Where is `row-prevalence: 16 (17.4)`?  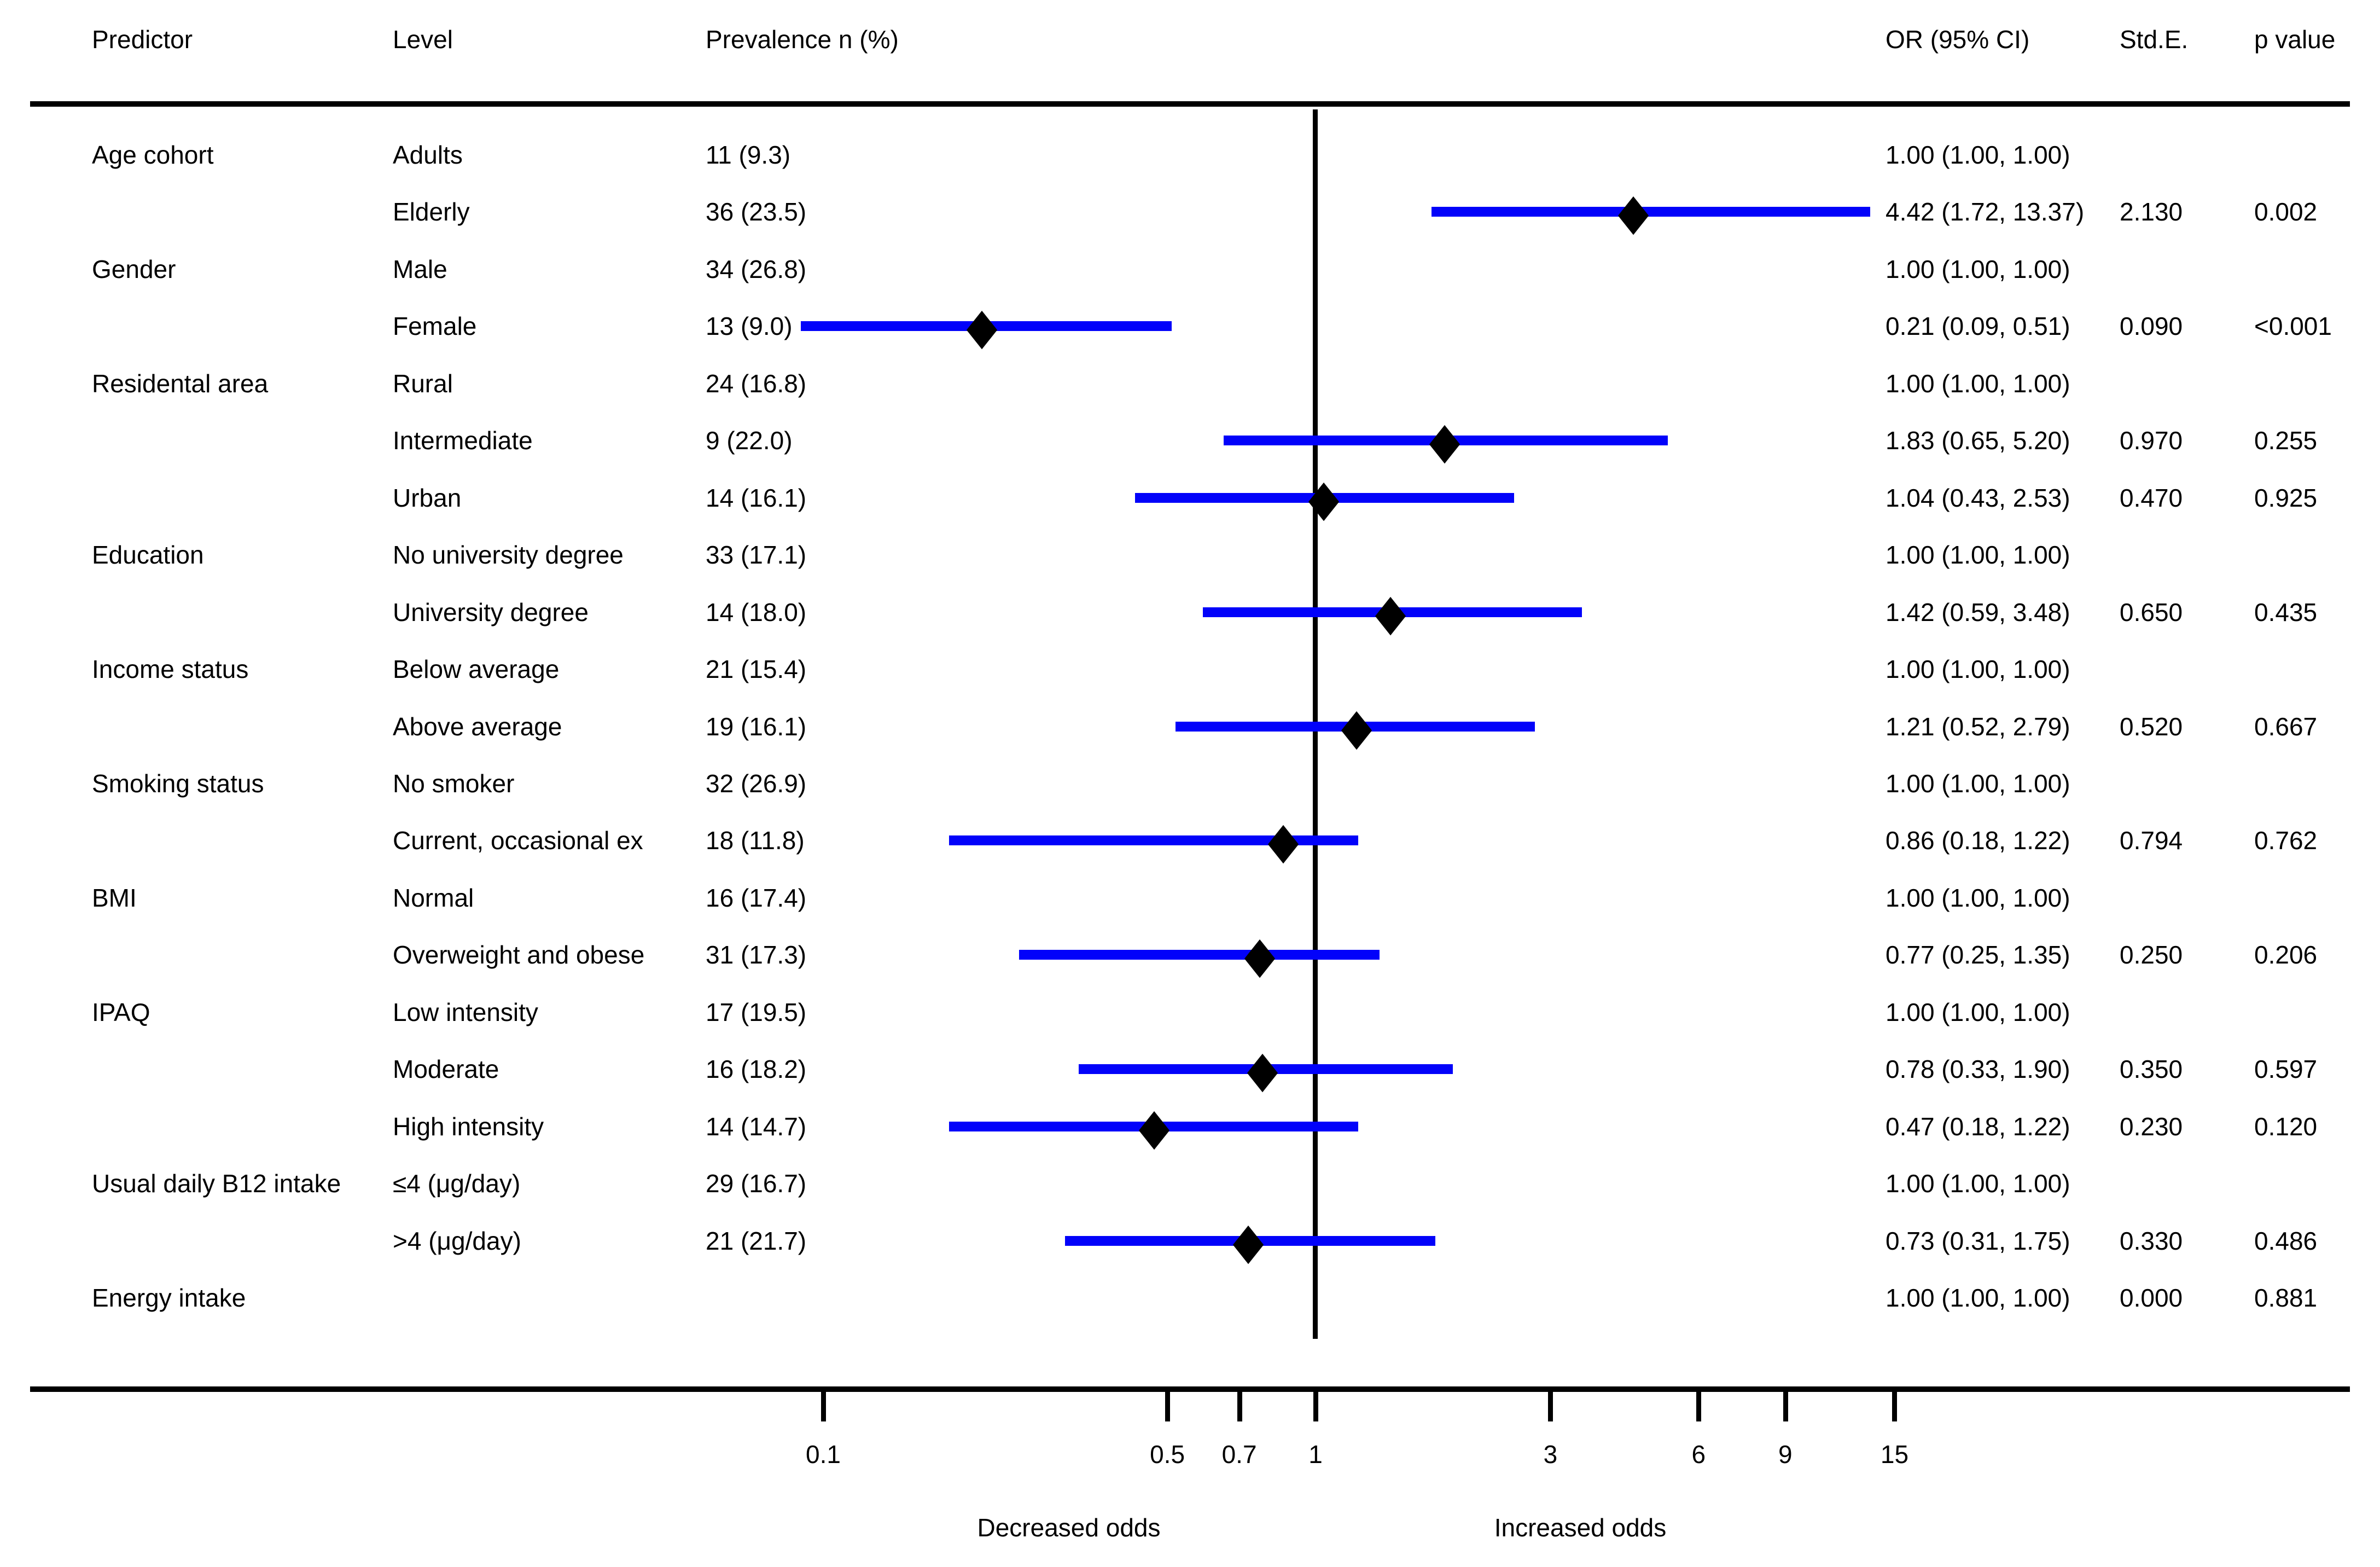
row-prevalence: 16 (17.4) is located at coordinates (757, 897).